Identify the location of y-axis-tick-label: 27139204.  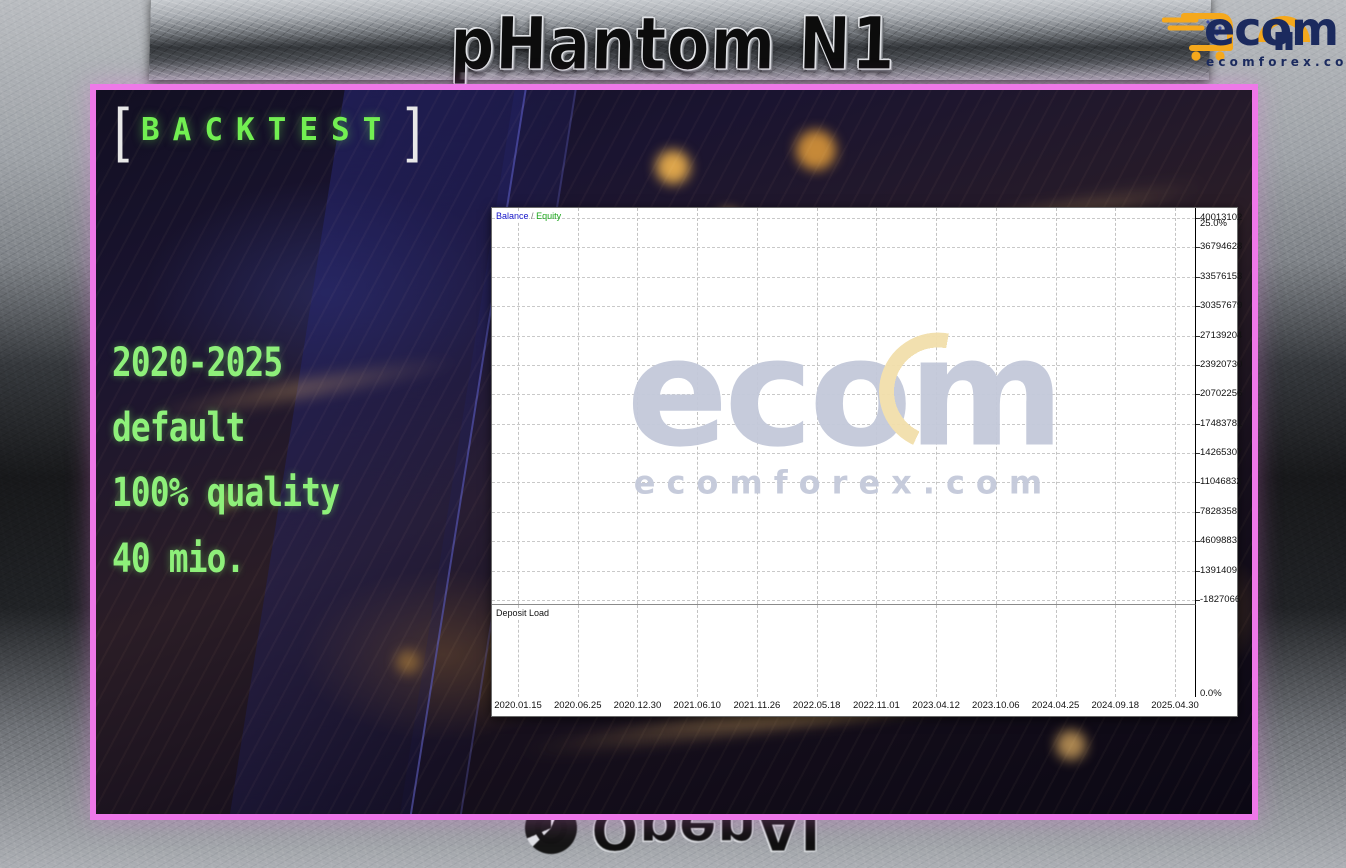
(1221, 335).